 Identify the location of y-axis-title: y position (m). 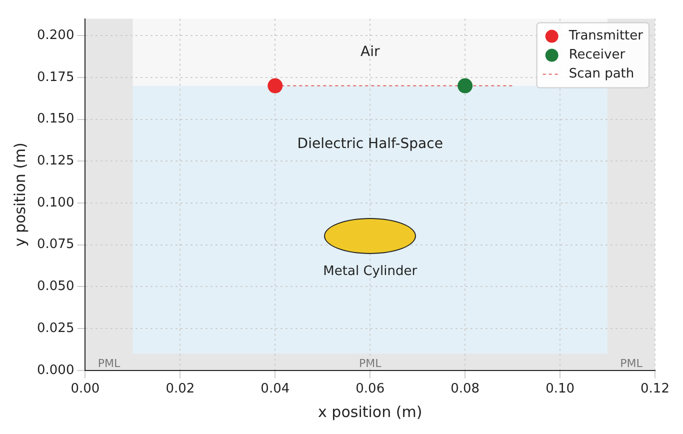
(19, 194).